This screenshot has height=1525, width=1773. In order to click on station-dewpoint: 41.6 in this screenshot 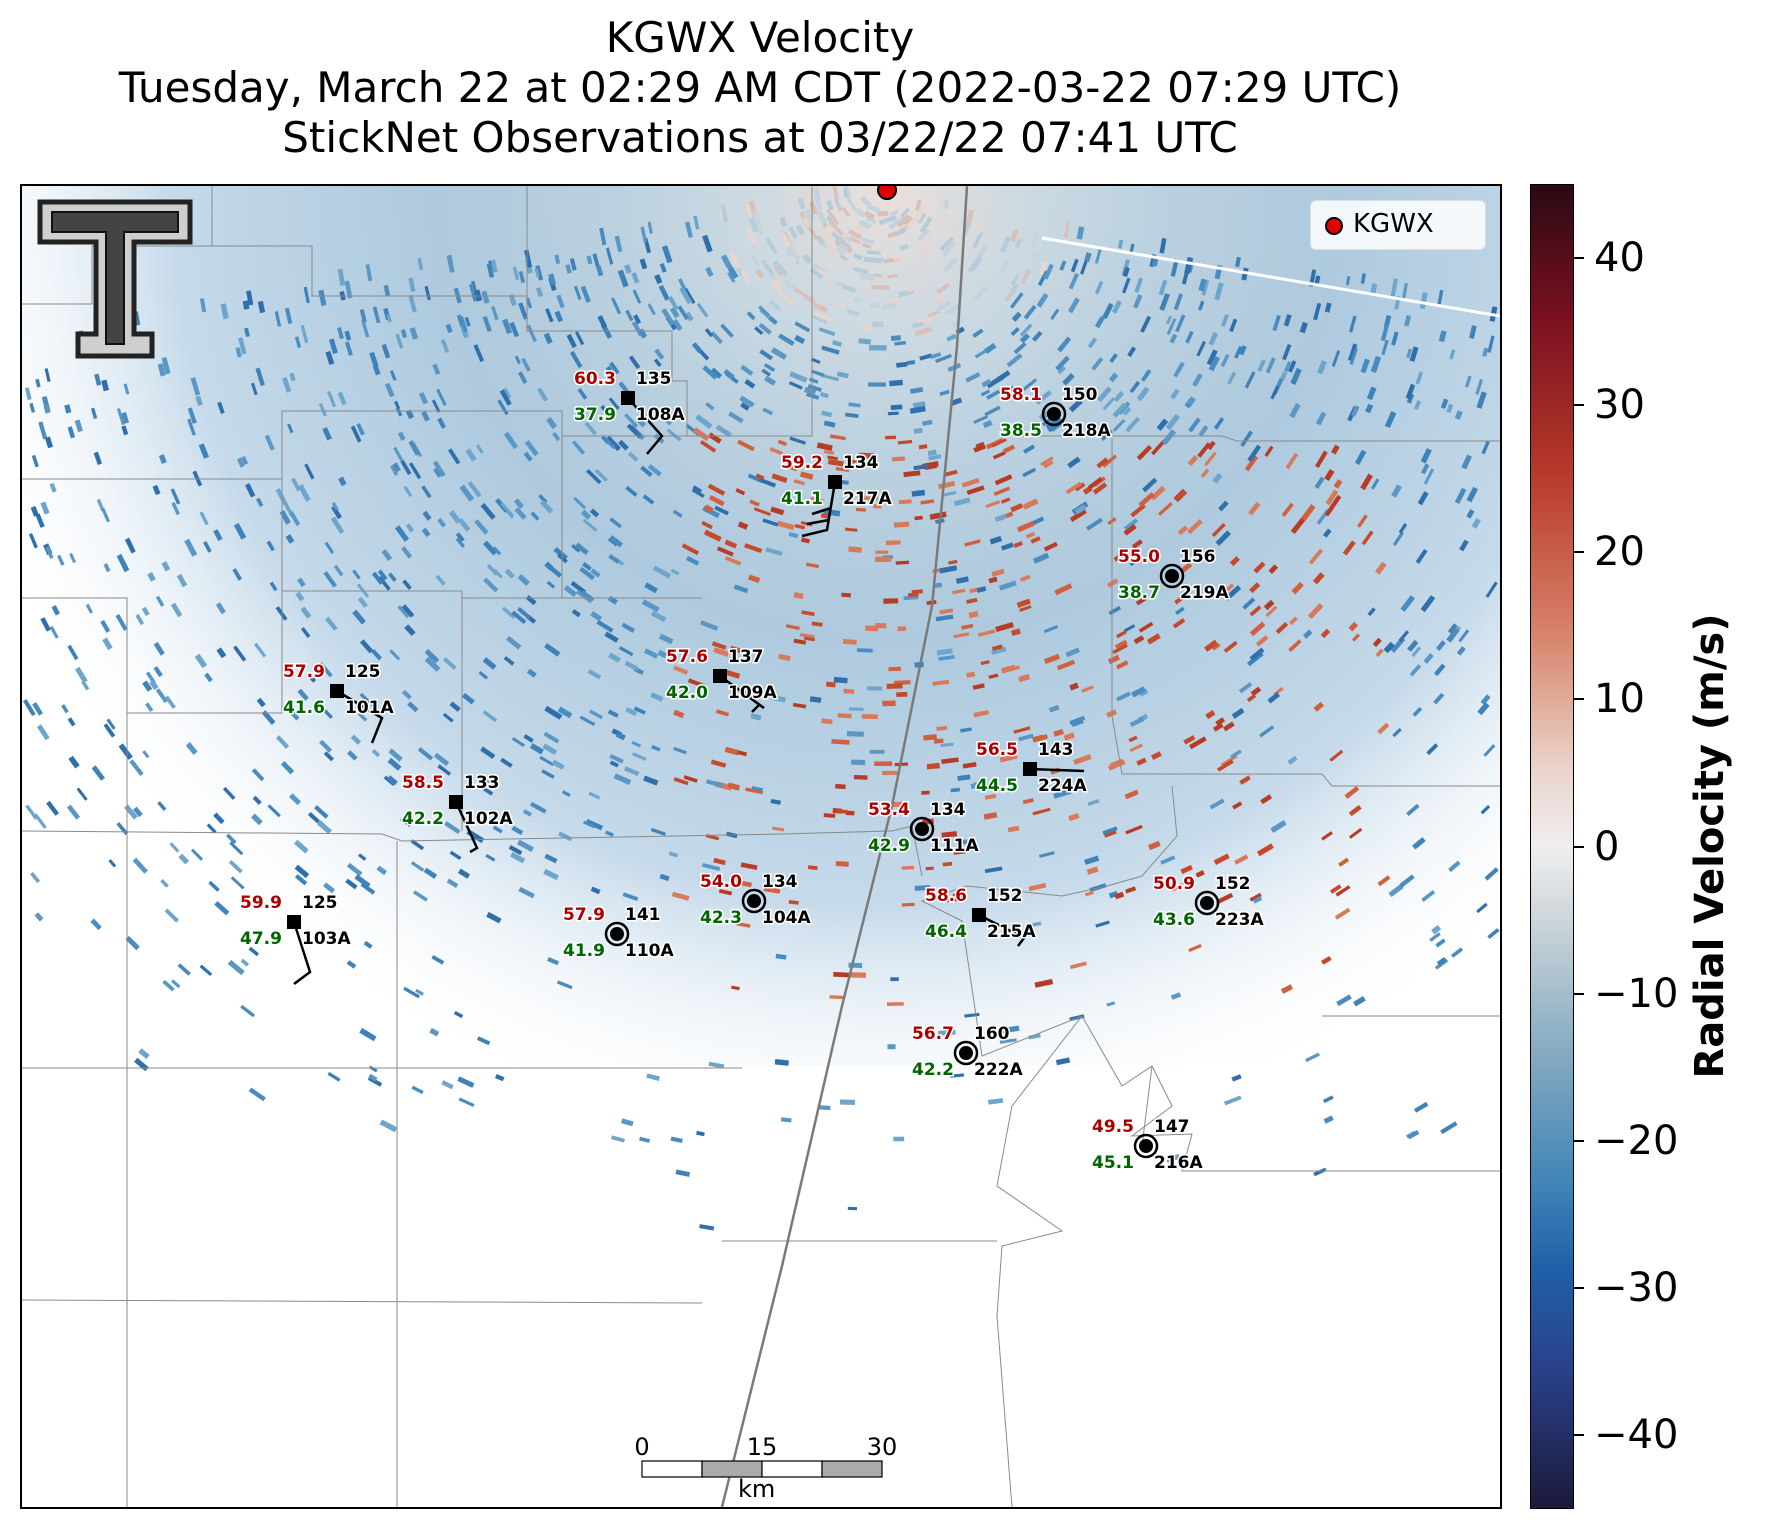, I will do `click(304, 708)`.